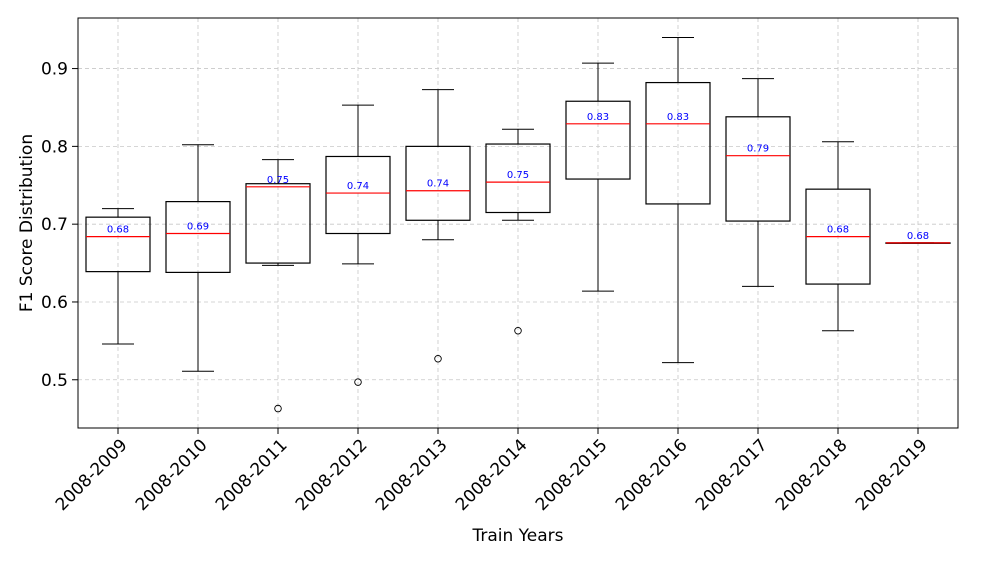 This screenshot has width=987, height=564. What do you see at coordinates (758, 149) in the screenshot?
I see `median-value-label: 0.79` at bounding box center [758, 149].